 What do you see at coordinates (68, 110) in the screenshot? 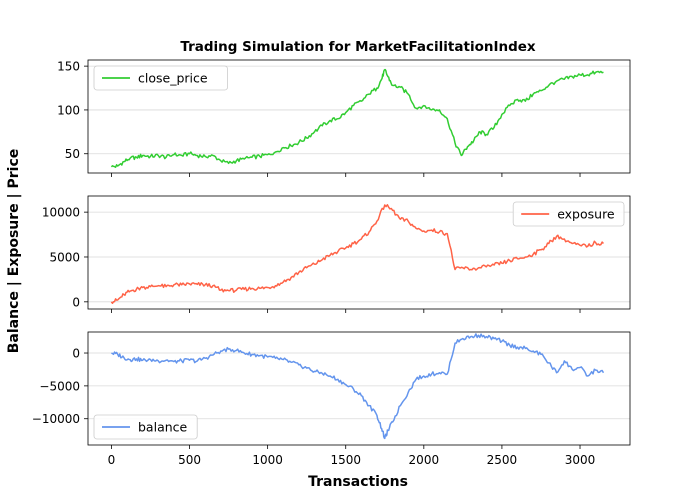
I see `y-tick-label: 100` at bounding box center [68, 110].